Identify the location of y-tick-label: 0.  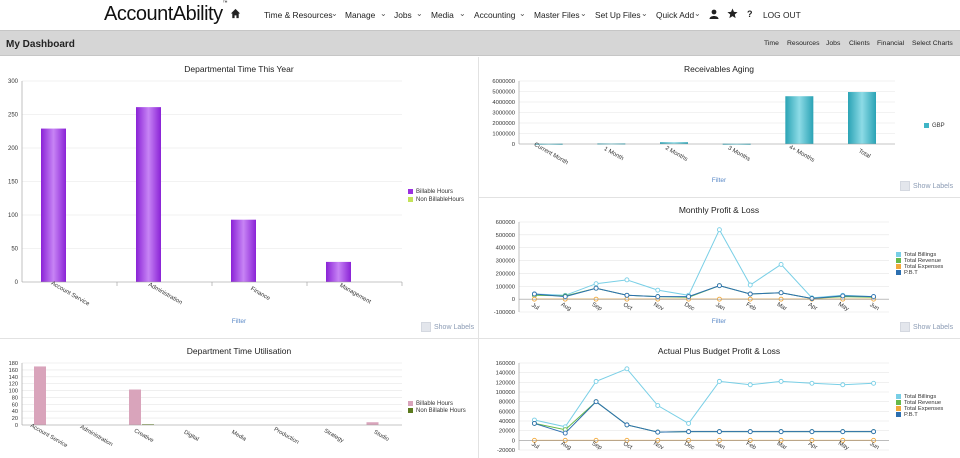
(513, 145).